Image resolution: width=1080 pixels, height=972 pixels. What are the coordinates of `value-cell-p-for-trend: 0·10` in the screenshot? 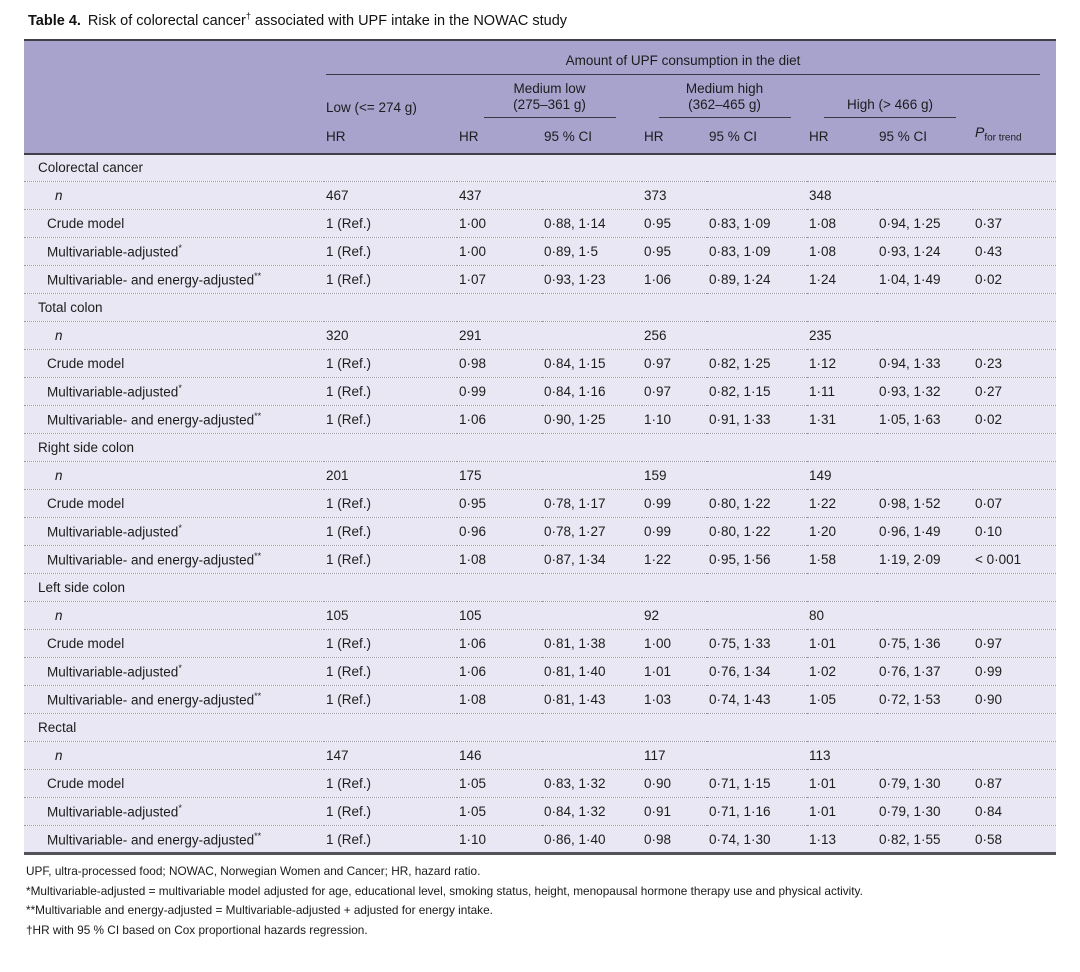 It's located at (1014, 531).